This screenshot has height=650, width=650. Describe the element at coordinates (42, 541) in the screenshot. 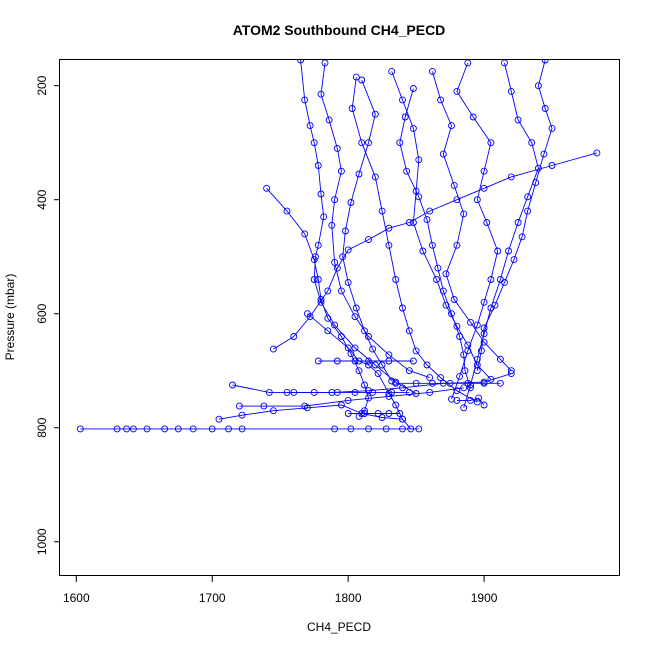

I see `y-tick-label: 1000` at that location.